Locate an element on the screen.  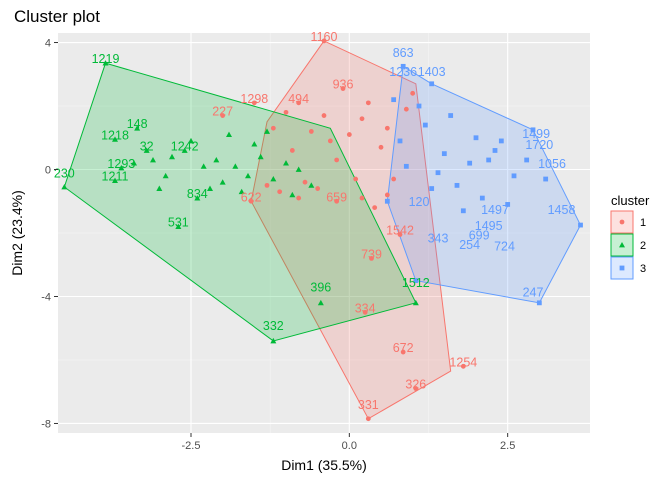
cluster-3-point-label: 1403 is located at coordinates (432, 72).